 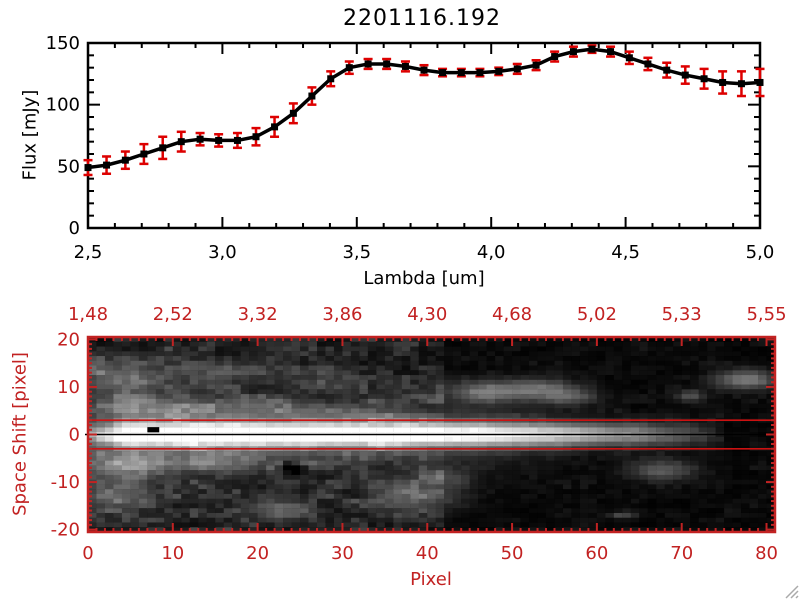 I want to click on wavelength-tick-label: 4,30, so click(x=427, y=314).